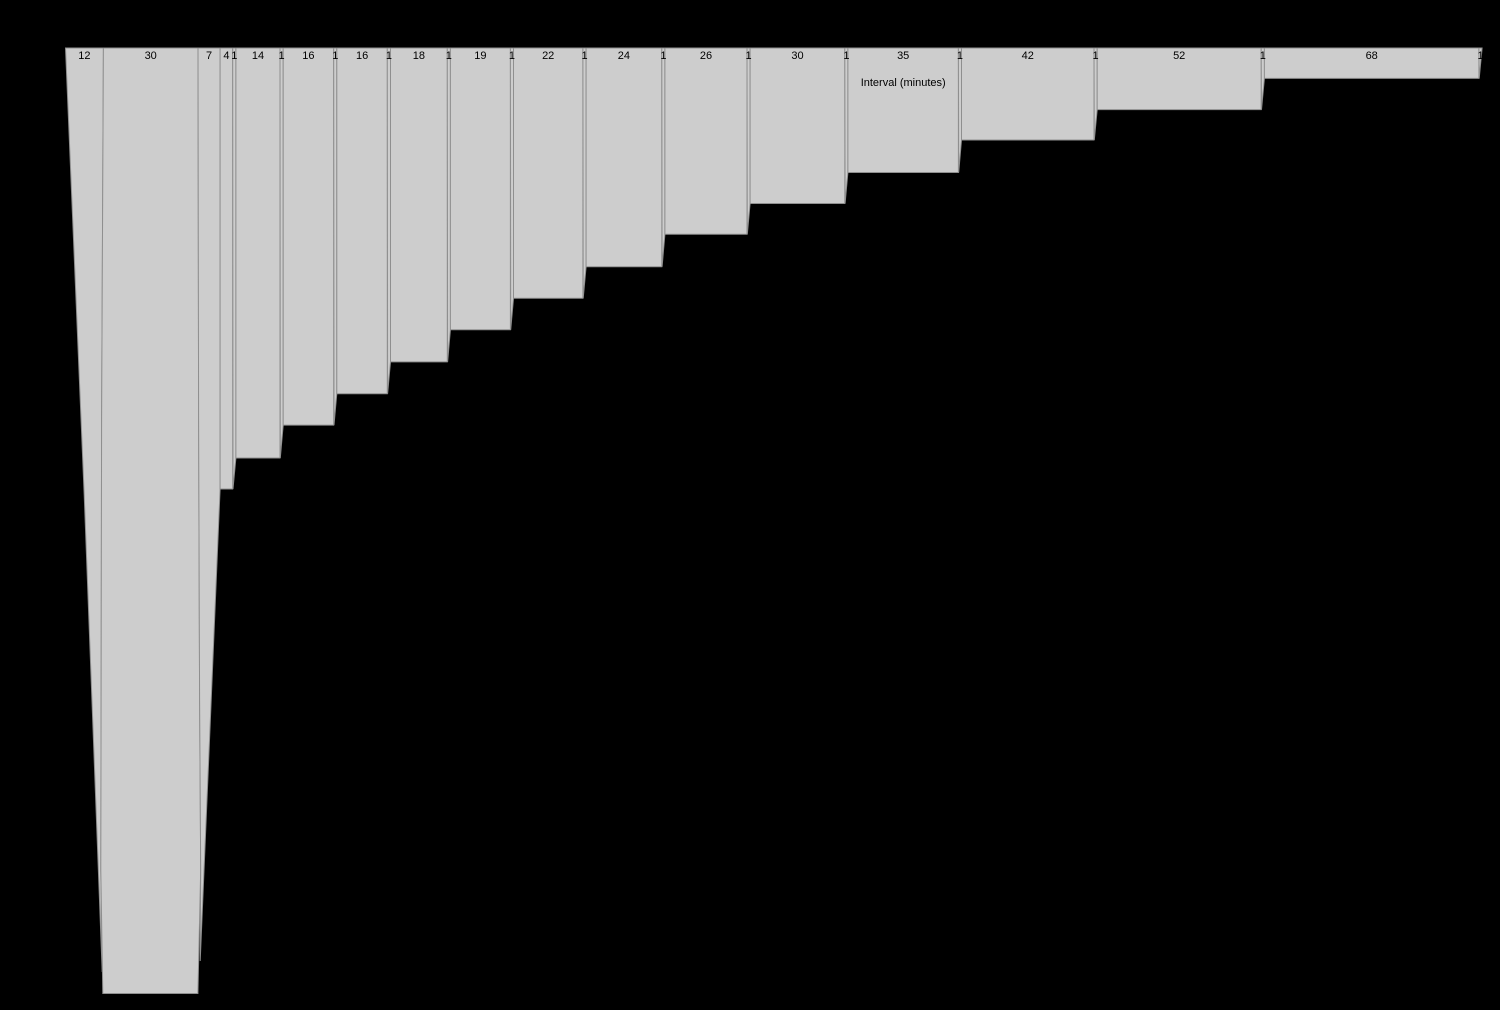 The height and width of the screenshot is (1010, 1500). What do you see at coordinates (209, 56) in the screenshot?
I see `svg-text: 7` at bounding box center [209, 56].